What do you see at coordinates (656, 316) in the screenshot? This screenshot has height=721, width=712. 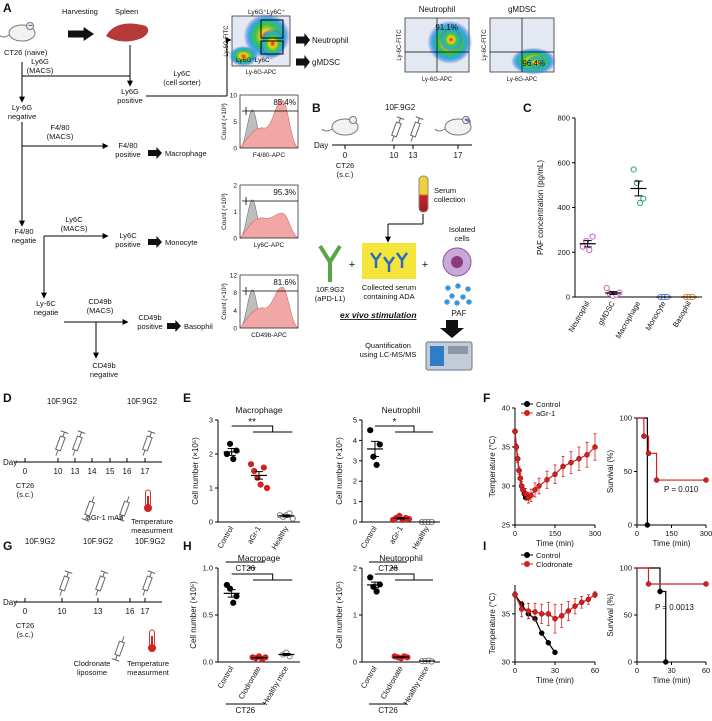 I see `x-tick-label: Monocyte` at bounding box center [656, 316].